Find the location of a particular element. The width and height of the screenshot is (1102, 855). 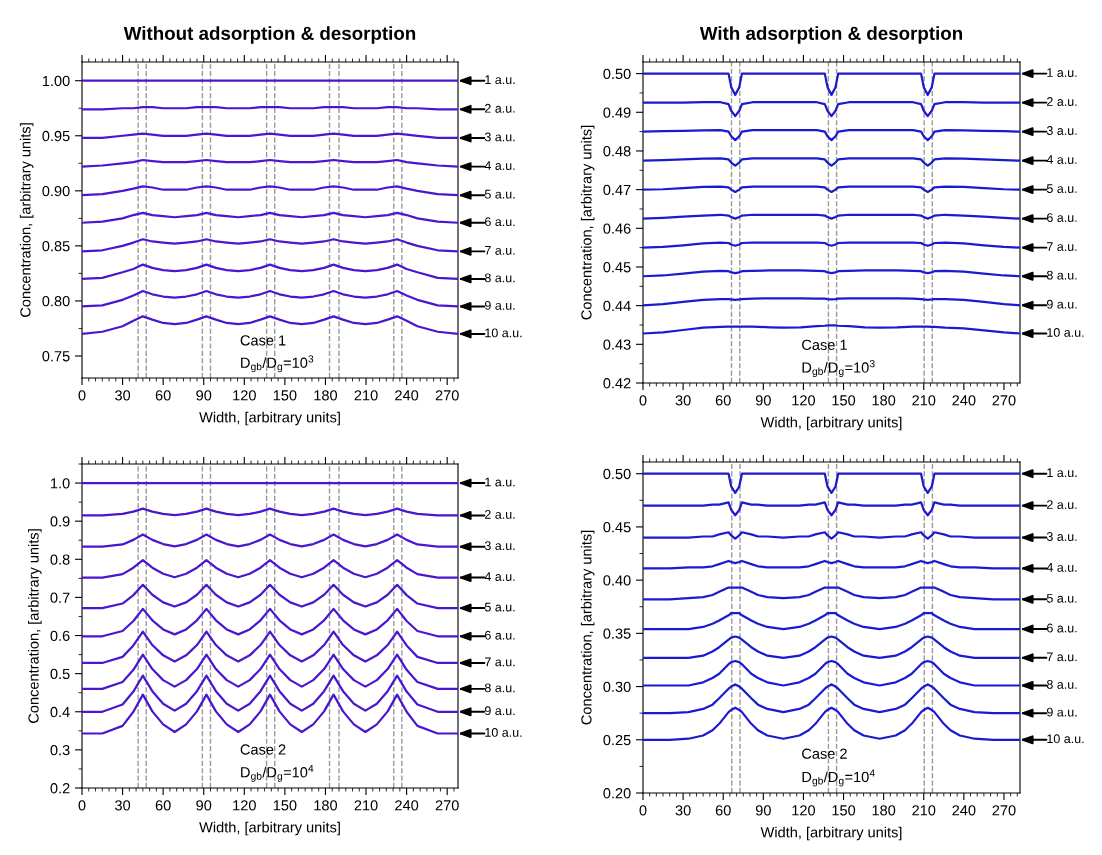

y-tick-label: 0.6 is located at coordinates (60, 635).